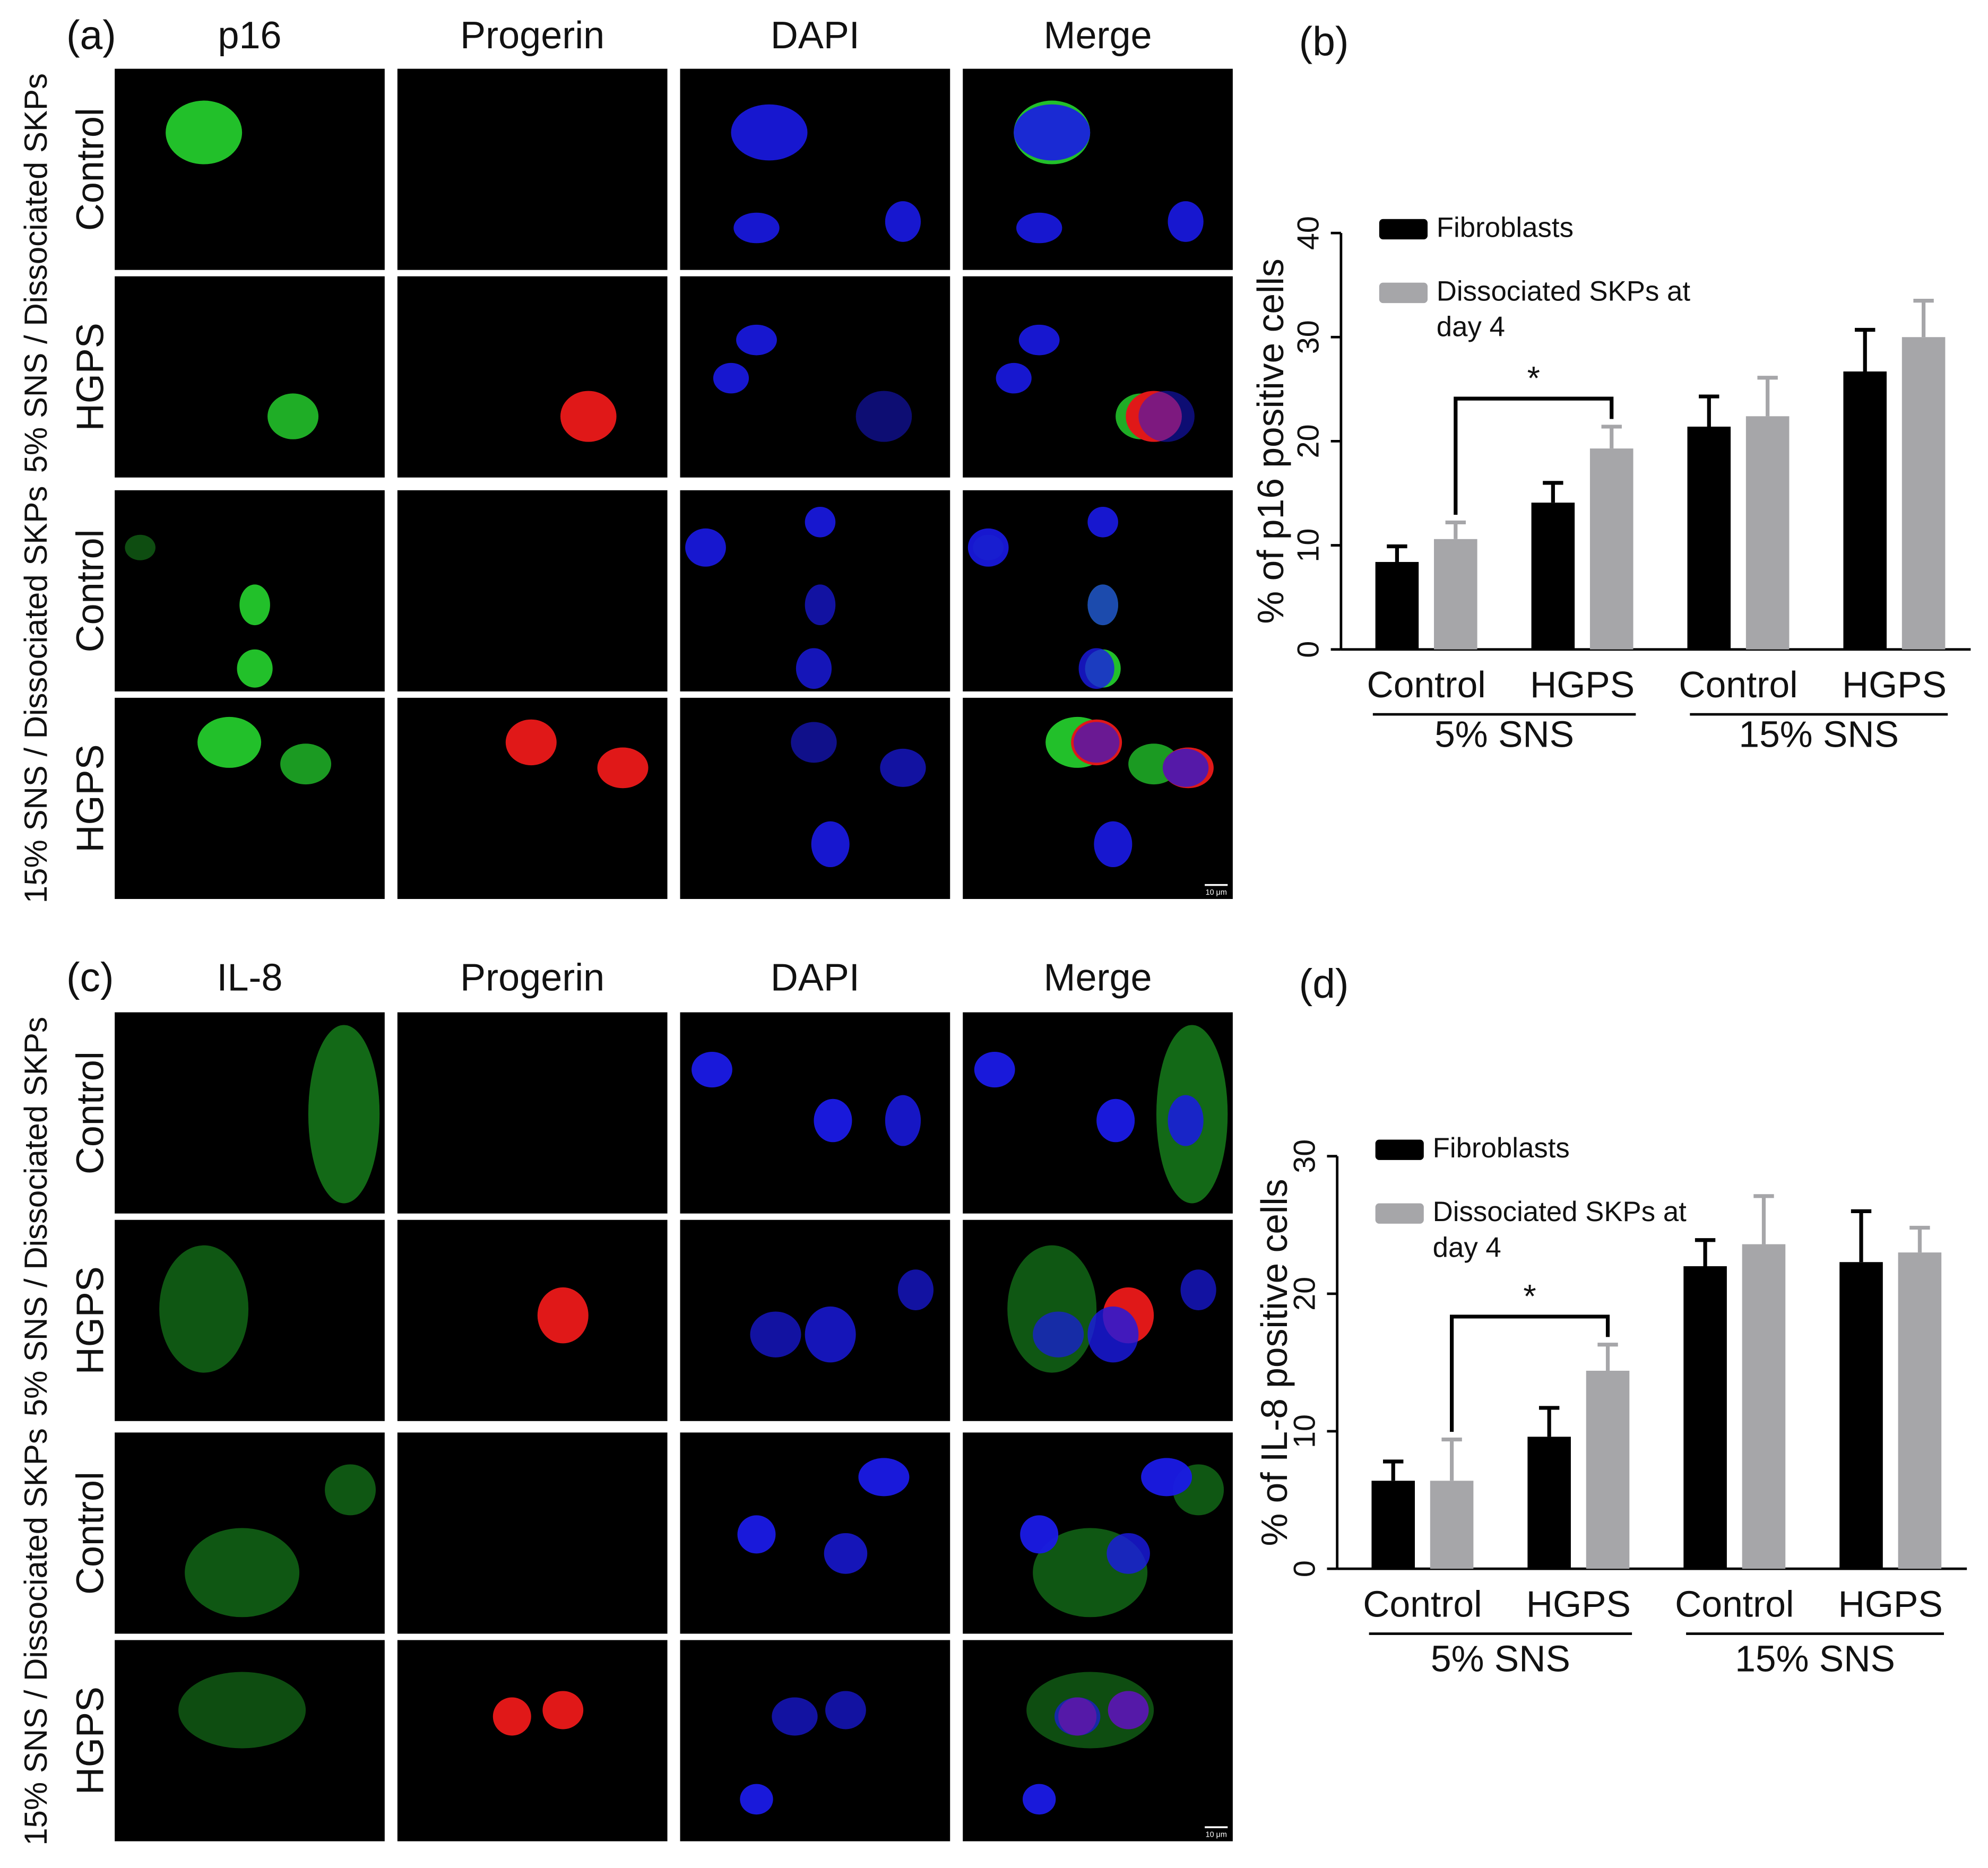  I want to click on column-header: p16, so click(249, 35).